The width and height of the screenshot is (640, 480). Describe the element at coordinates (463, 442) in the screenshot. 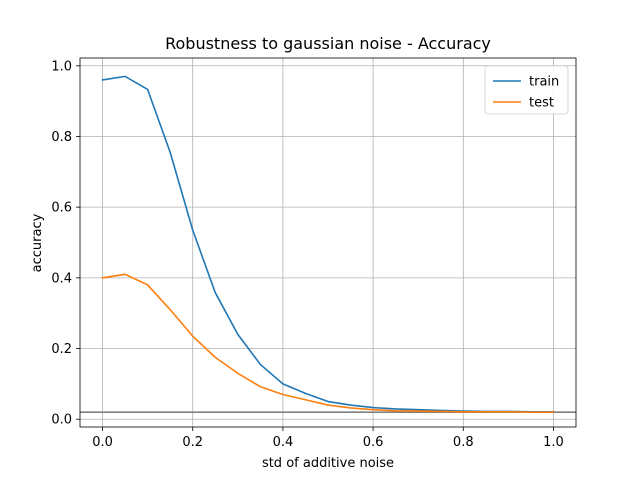

I see `x-tick-label: 0.8` at that location.